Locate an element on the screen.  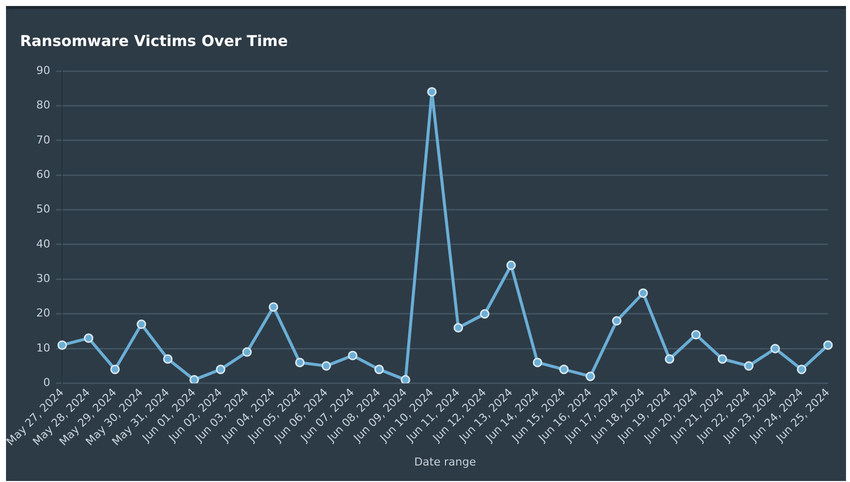
y-tick-label: 80 is located at coordinates (43, 105).